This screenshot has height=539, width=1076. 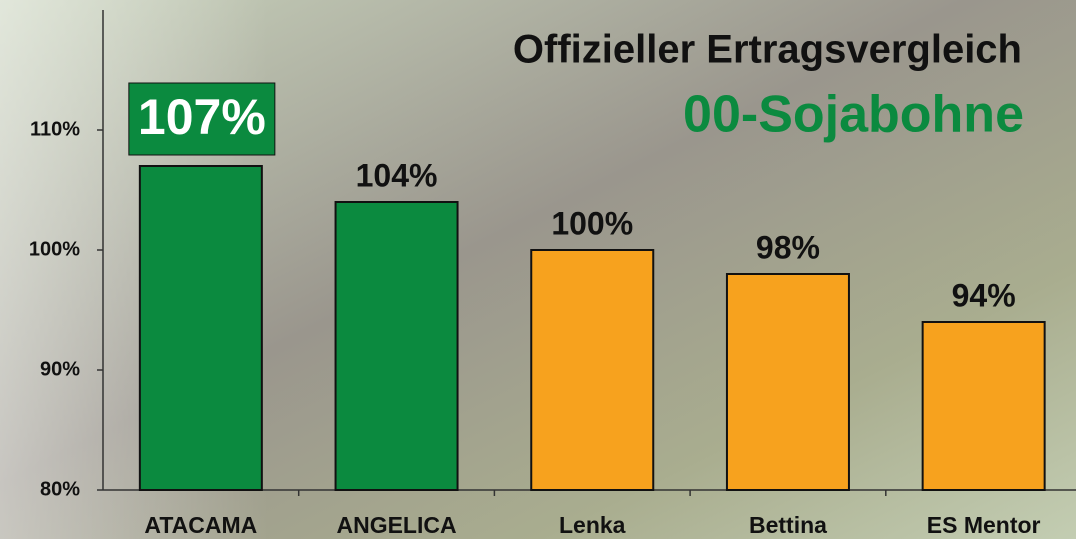 I want to click on x-tick-label: ANGELICA, so click(x=396, y=525).